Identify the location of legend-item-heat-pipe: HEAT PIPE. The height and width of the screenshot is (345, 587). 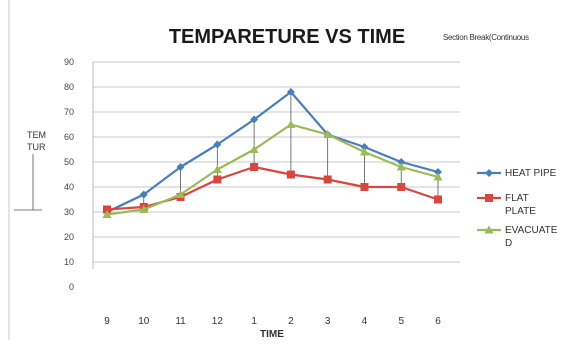
(517, 173).